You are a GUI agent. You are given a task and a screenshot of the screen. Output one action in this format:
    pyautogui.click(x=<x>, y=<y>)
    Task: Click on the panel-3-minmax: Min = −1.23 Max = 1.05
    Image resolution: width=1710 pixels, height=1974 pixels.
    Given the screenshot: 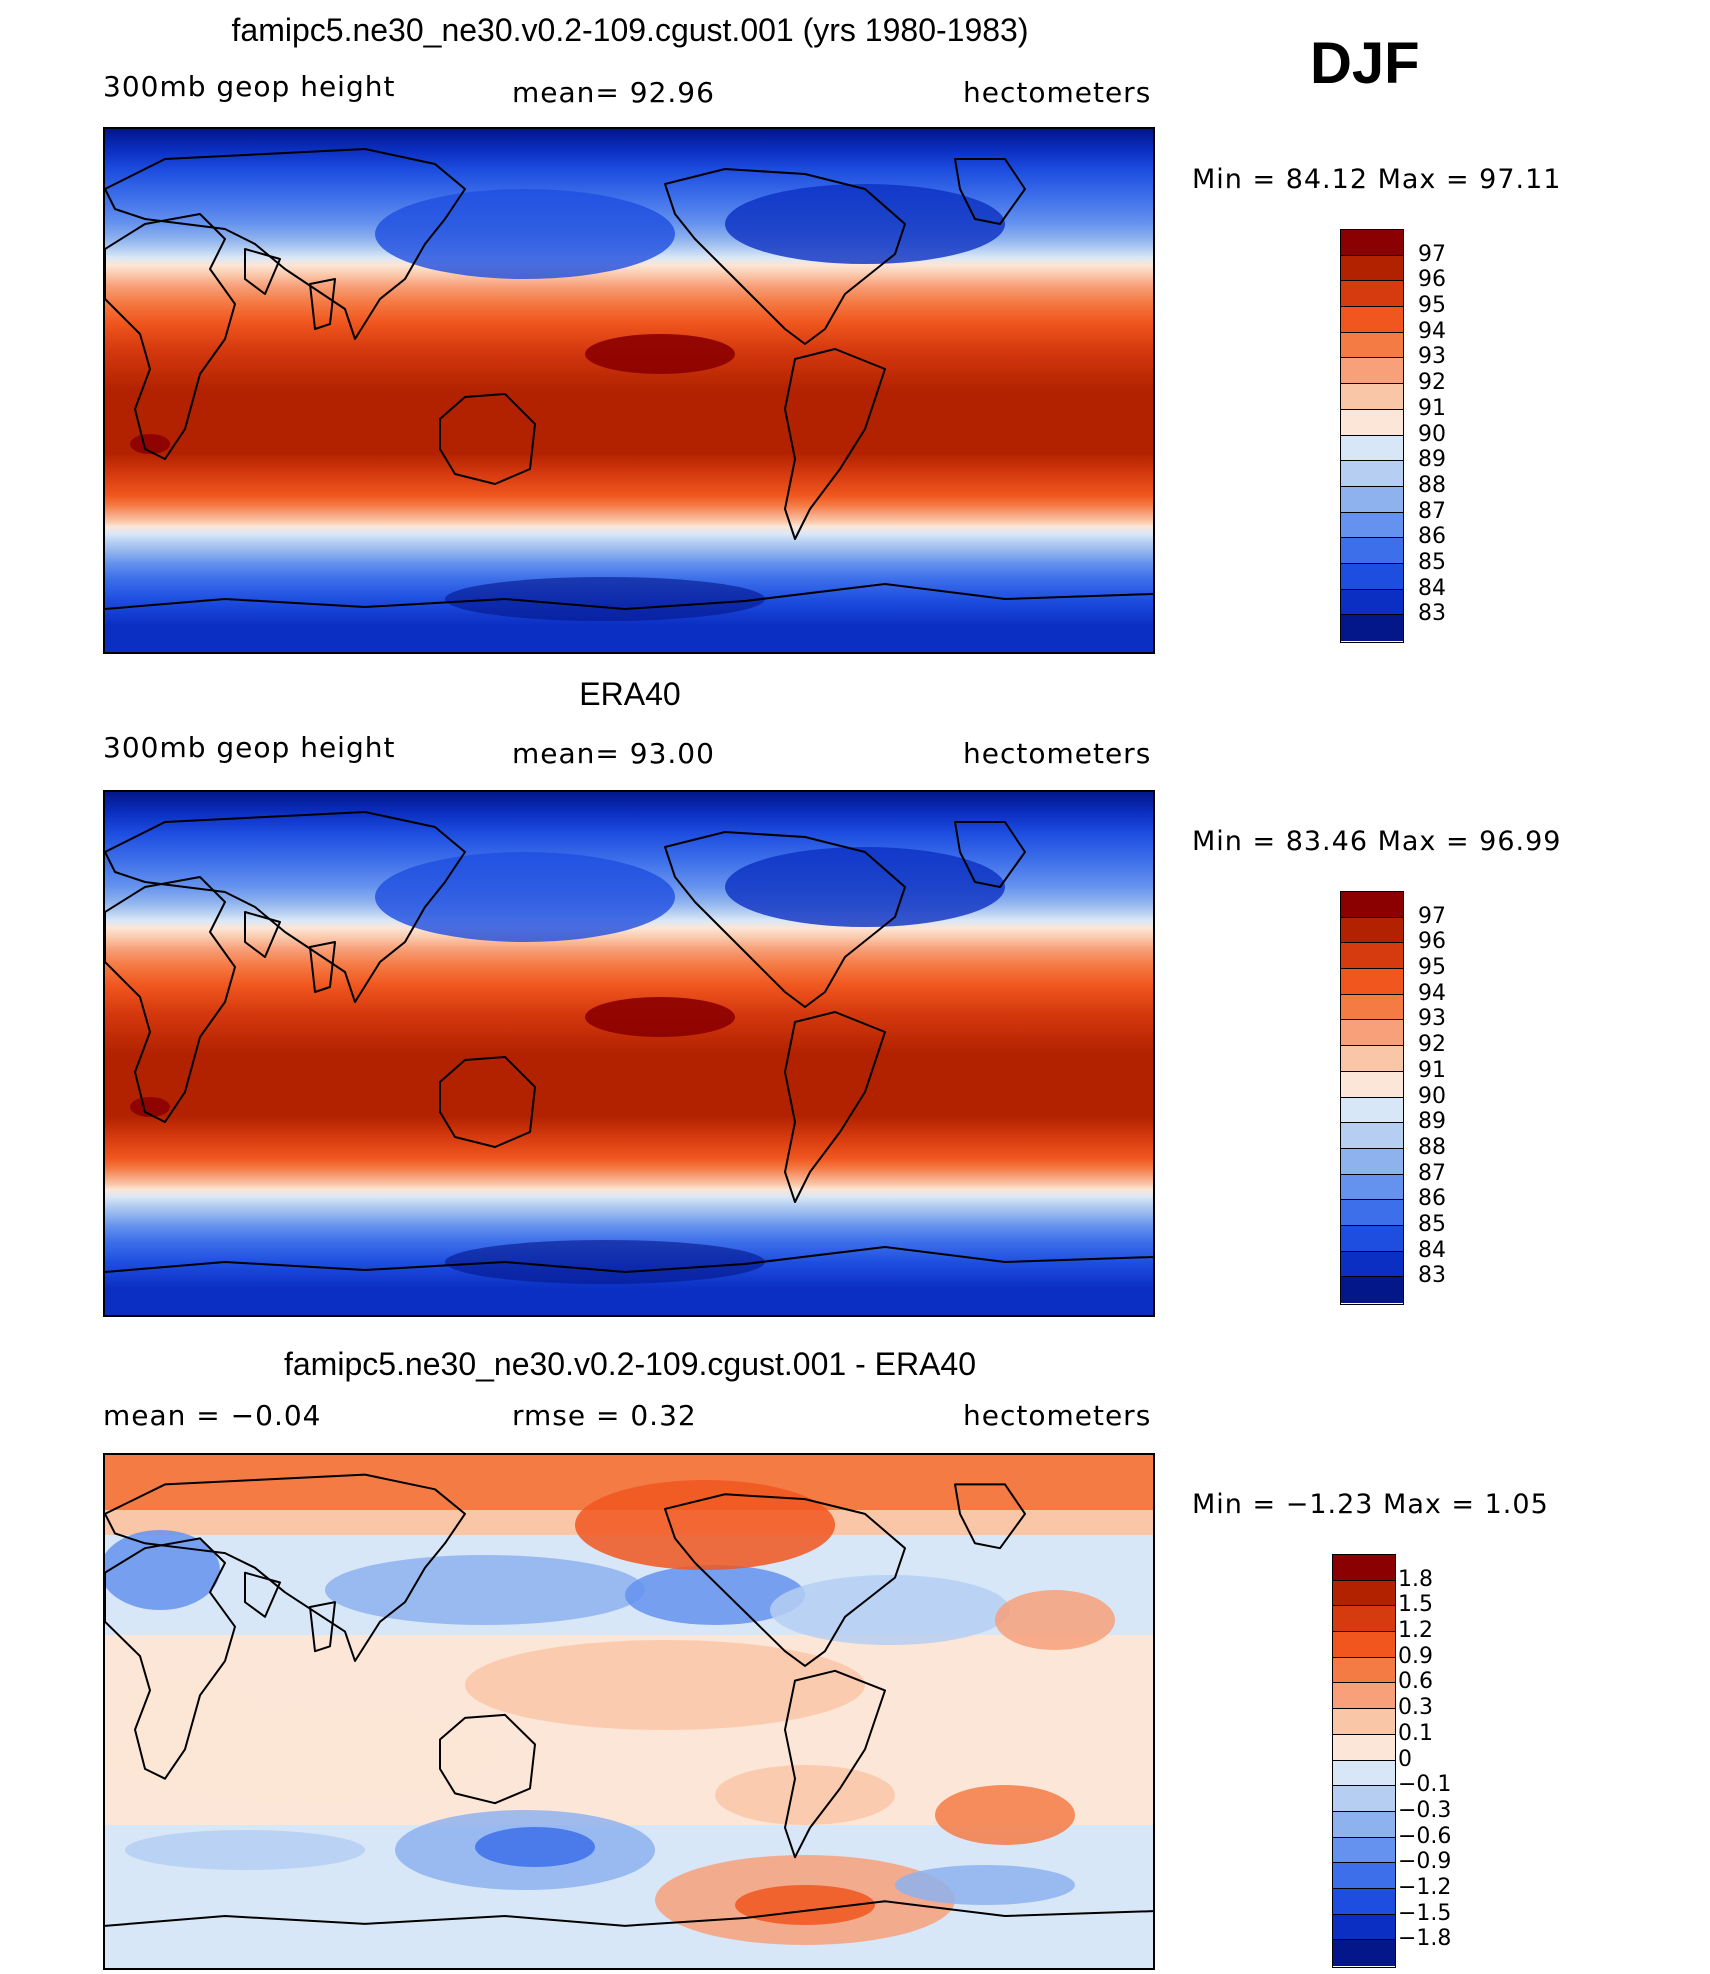 What is the action you would take?
    pyautogui.click(x=1370, y=1504)
    